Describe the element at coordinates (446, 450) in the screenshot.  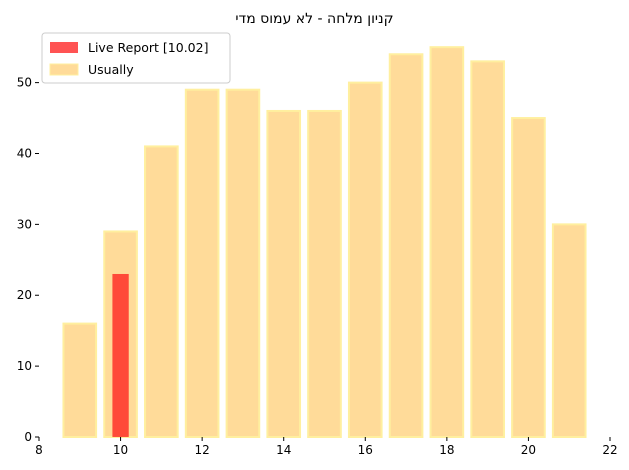
I see `x-tick-label: 18` at that location.